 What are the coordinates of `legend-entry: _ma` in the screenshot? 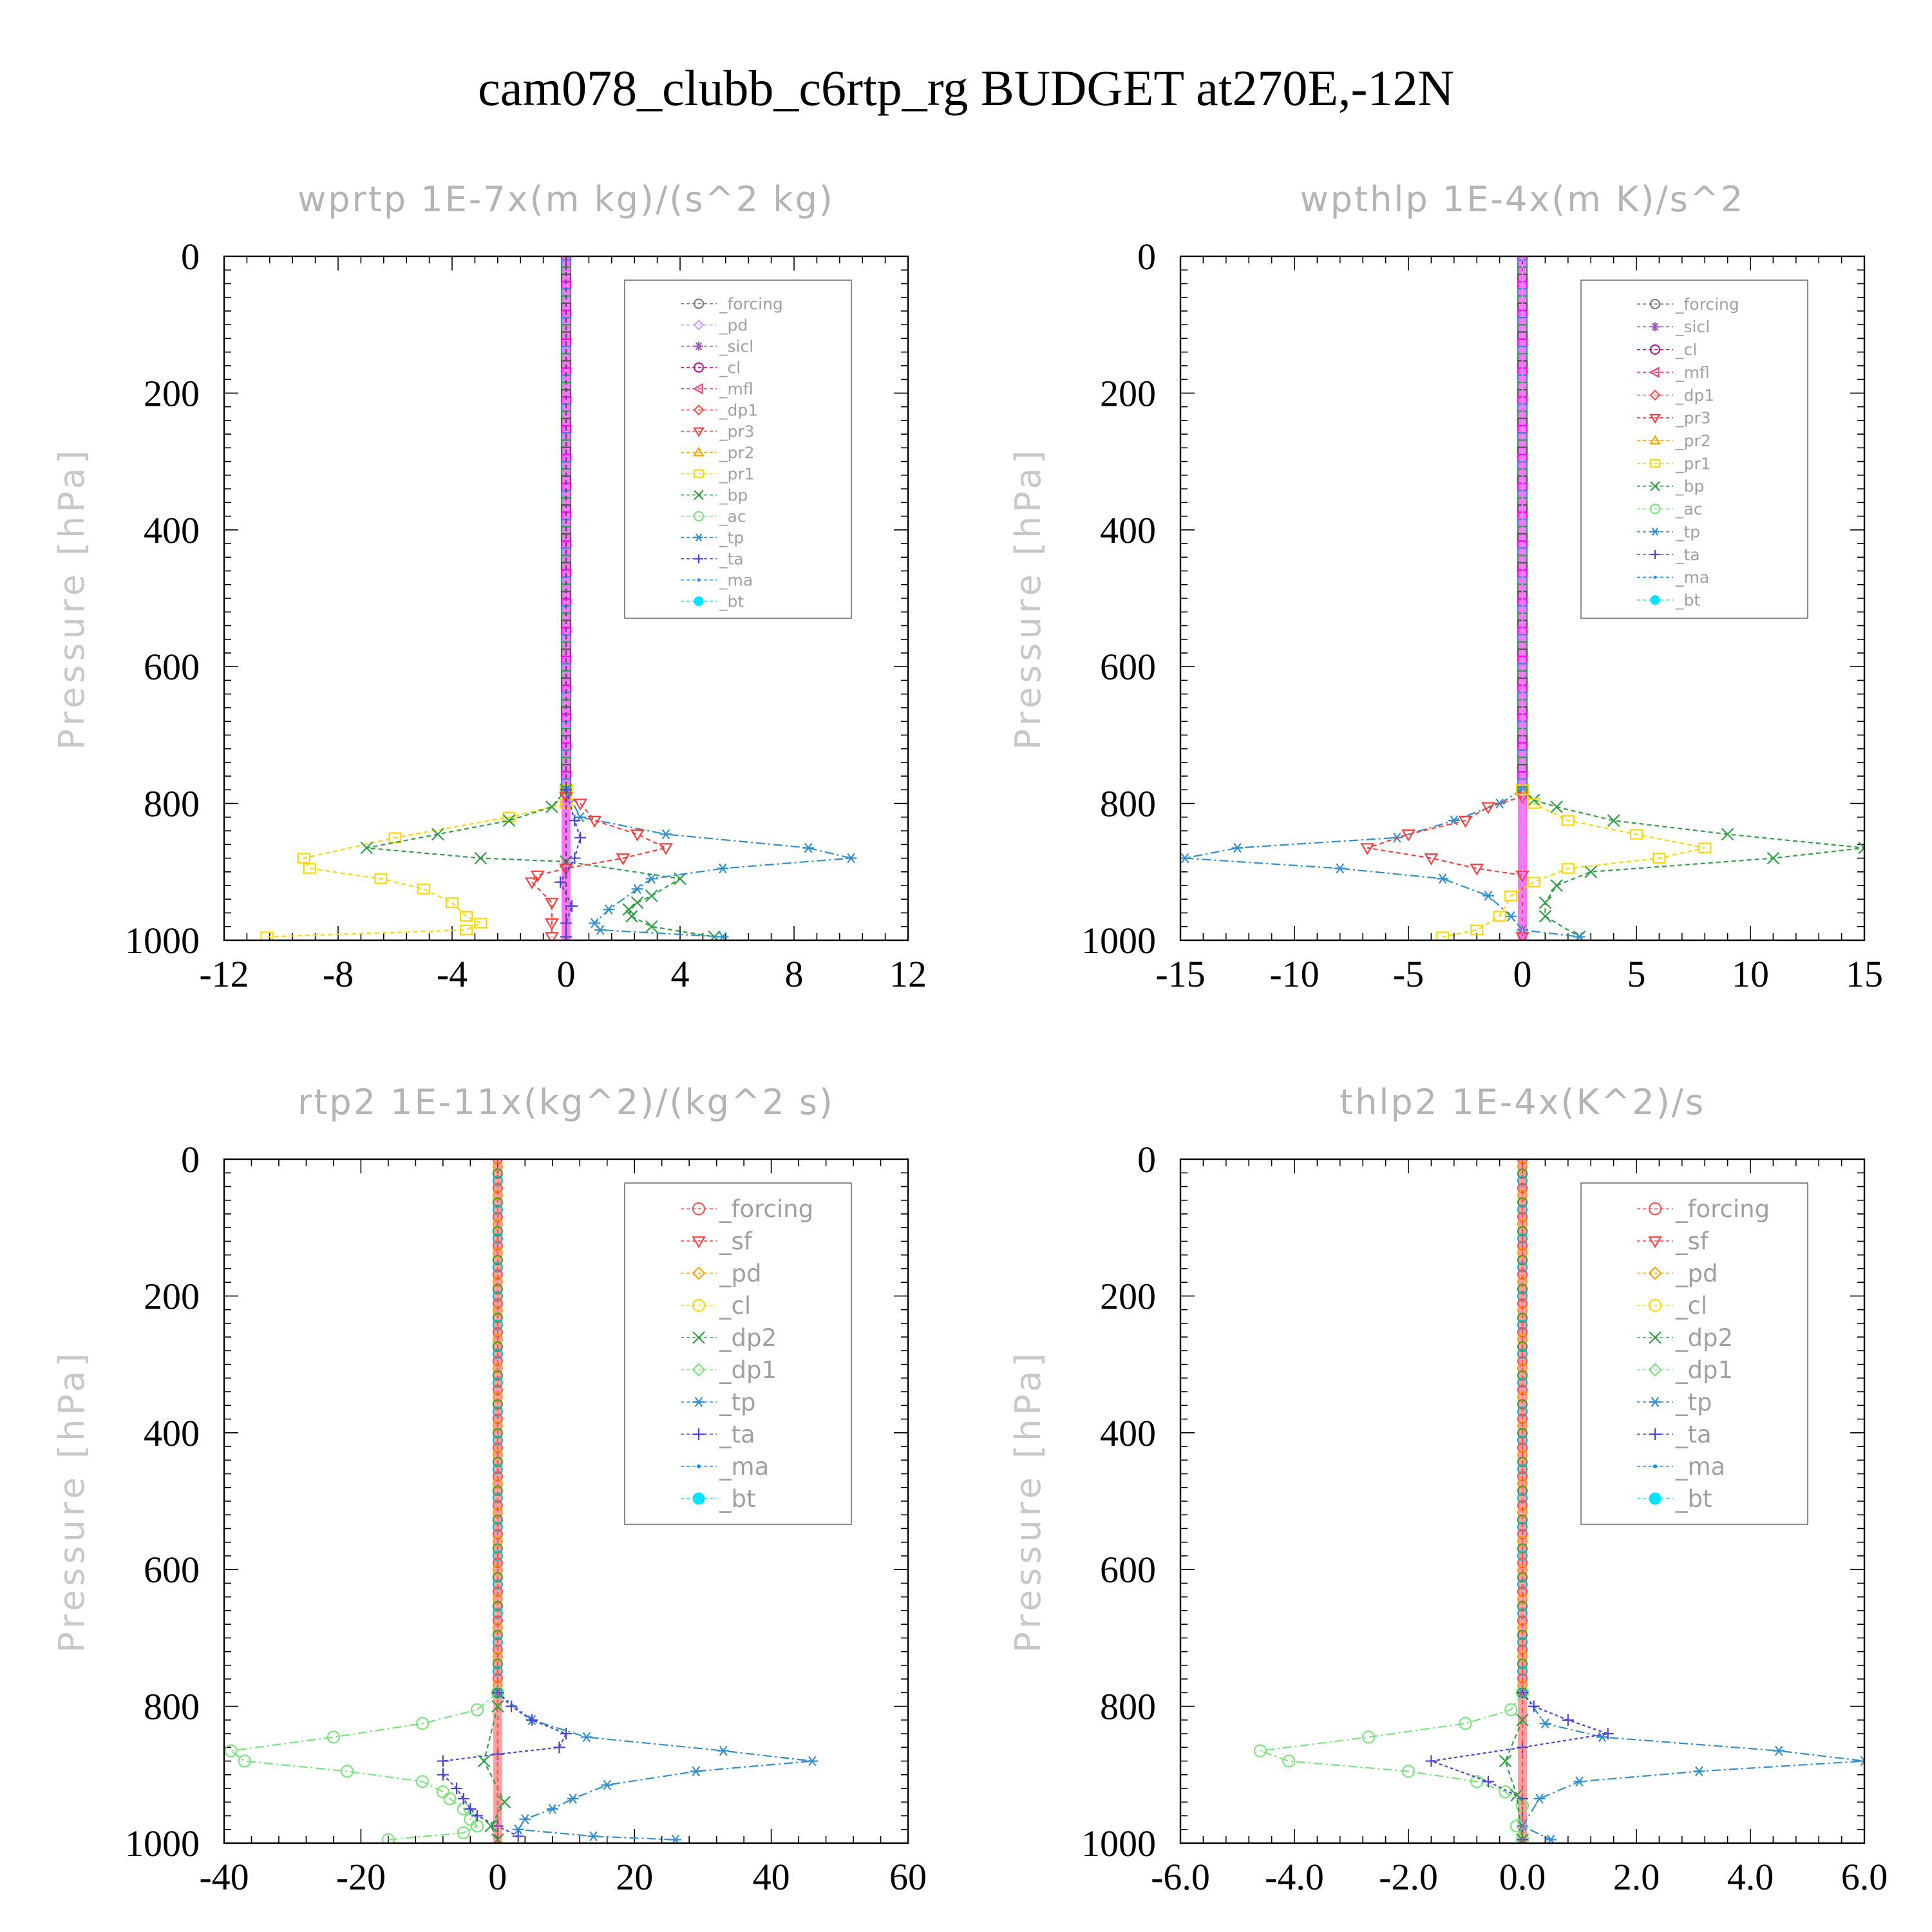 It's located at (1692, 577).